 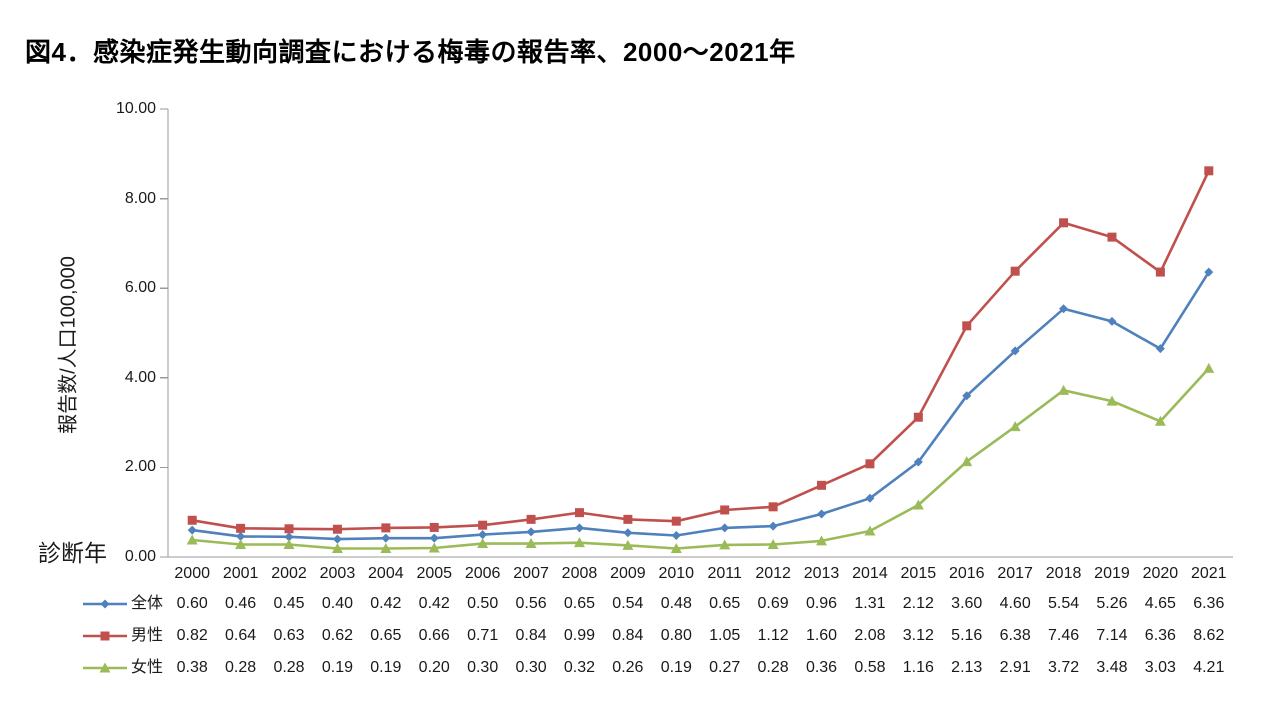 What do you see at coordinates (289, 603) in the screenshot?
I see `value-cell: 0.45` at bounding box center [289, 603].